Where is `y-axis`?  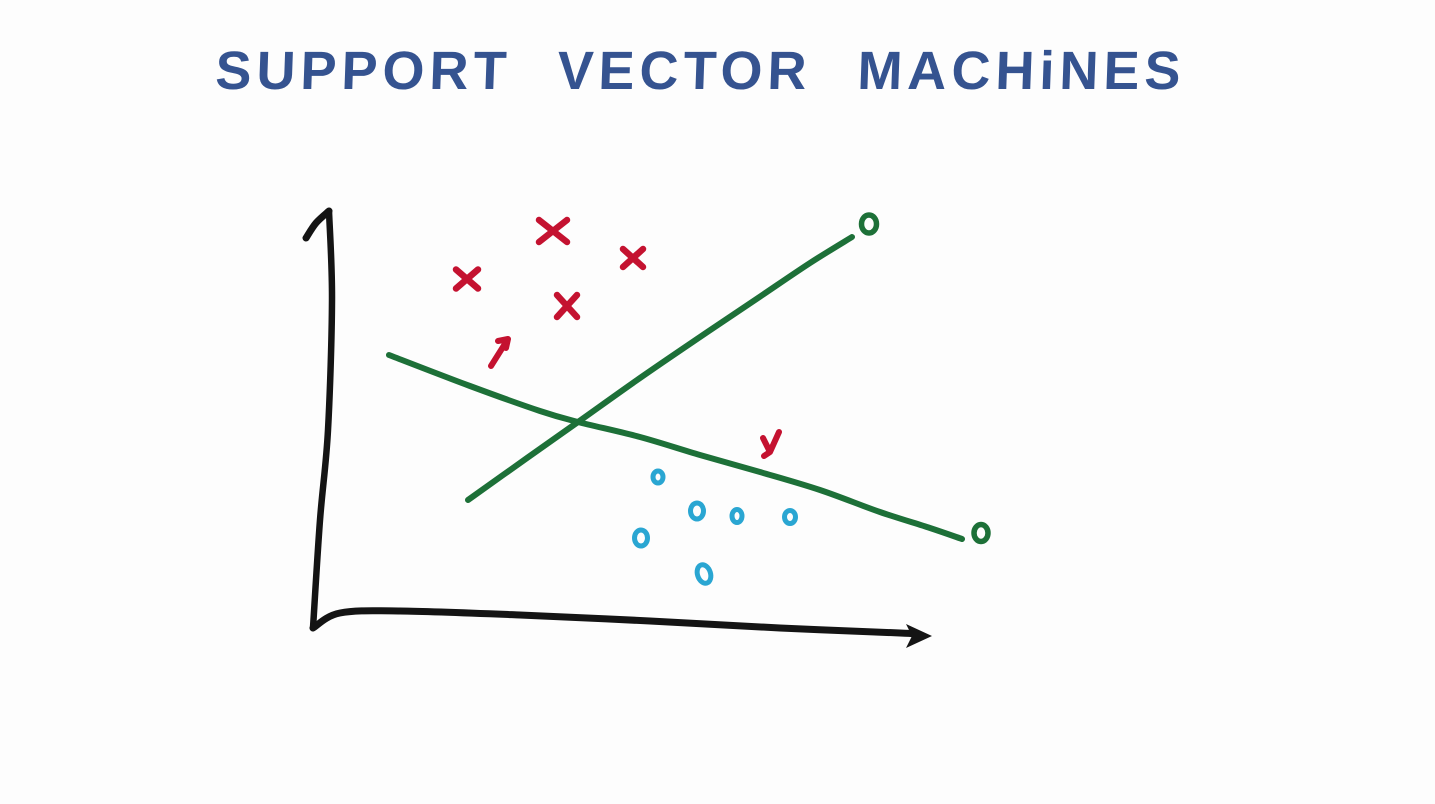
y-axis is located at coordinates (322, 419).